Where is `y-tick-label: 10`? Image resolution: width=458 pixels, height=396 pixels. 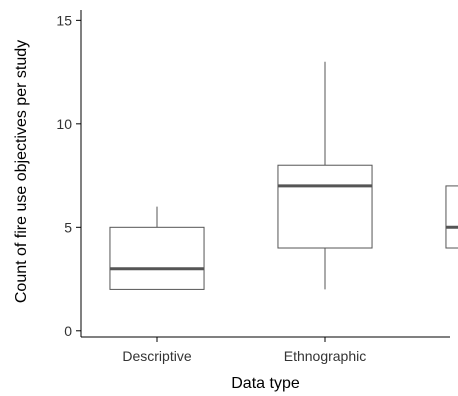
y-tick-label: 10 is located at coordinates (64, 124).